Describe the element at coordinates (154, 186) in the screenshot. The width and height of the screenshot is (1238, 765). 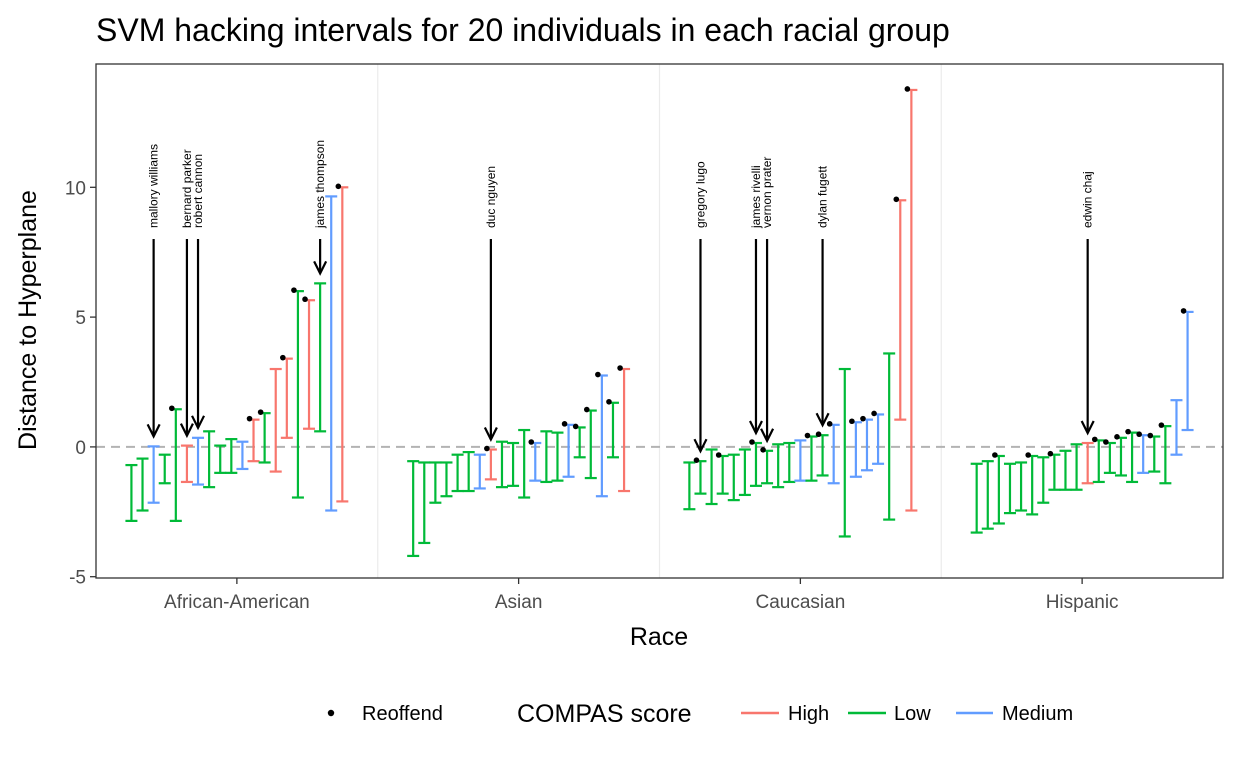
I see `annotation-name-label: mallory williams` at that location.